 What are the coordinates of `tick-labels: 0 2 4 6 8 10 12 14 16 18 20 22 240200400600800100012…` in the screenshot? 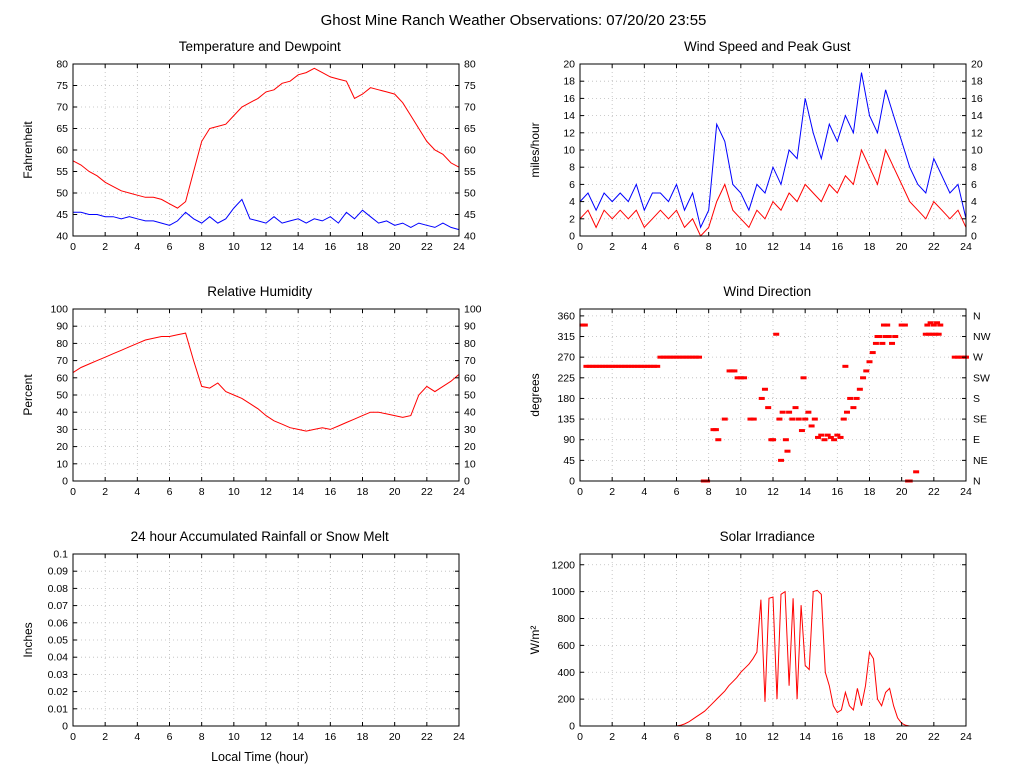 It's located at (762, 651).